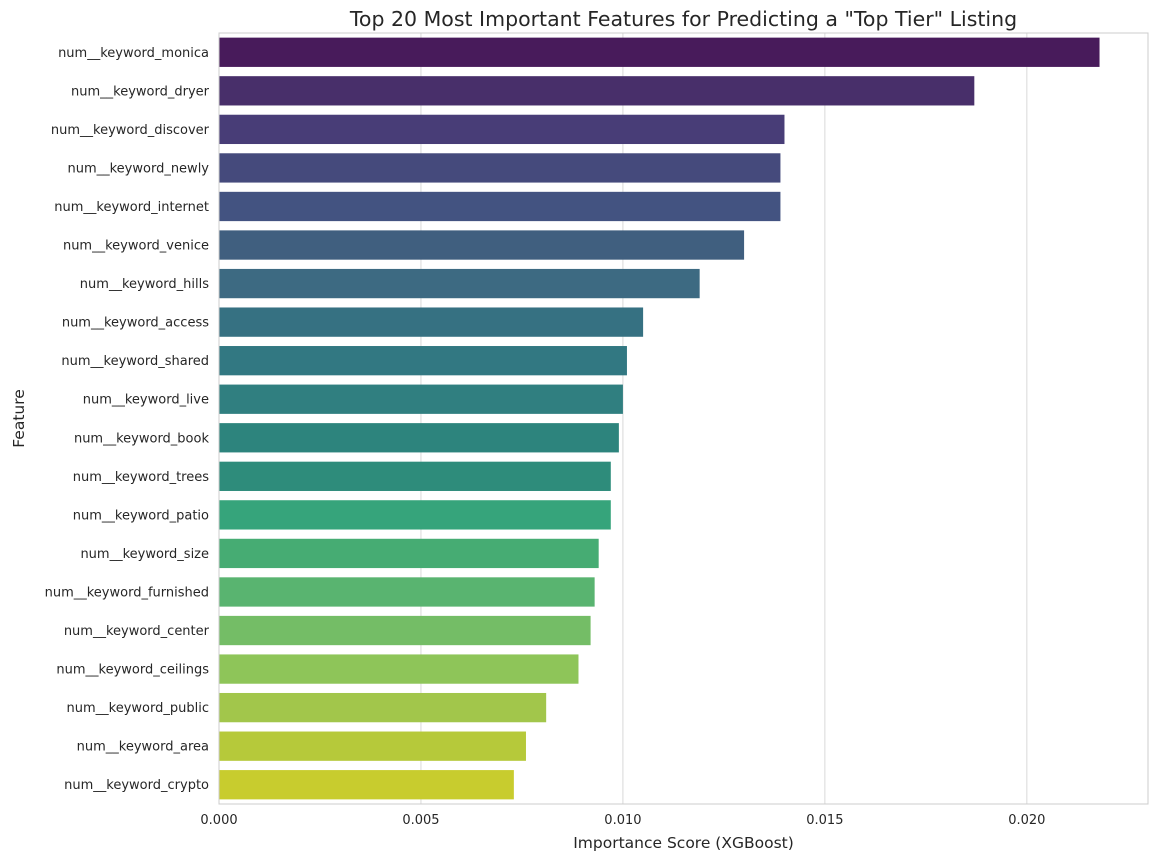 This screenshot has width=1159, height=865. What do you see at coordinates (431, 322) in the screenshot?
I see `bar-num__keyword_access` at bounding box center [431, 322].